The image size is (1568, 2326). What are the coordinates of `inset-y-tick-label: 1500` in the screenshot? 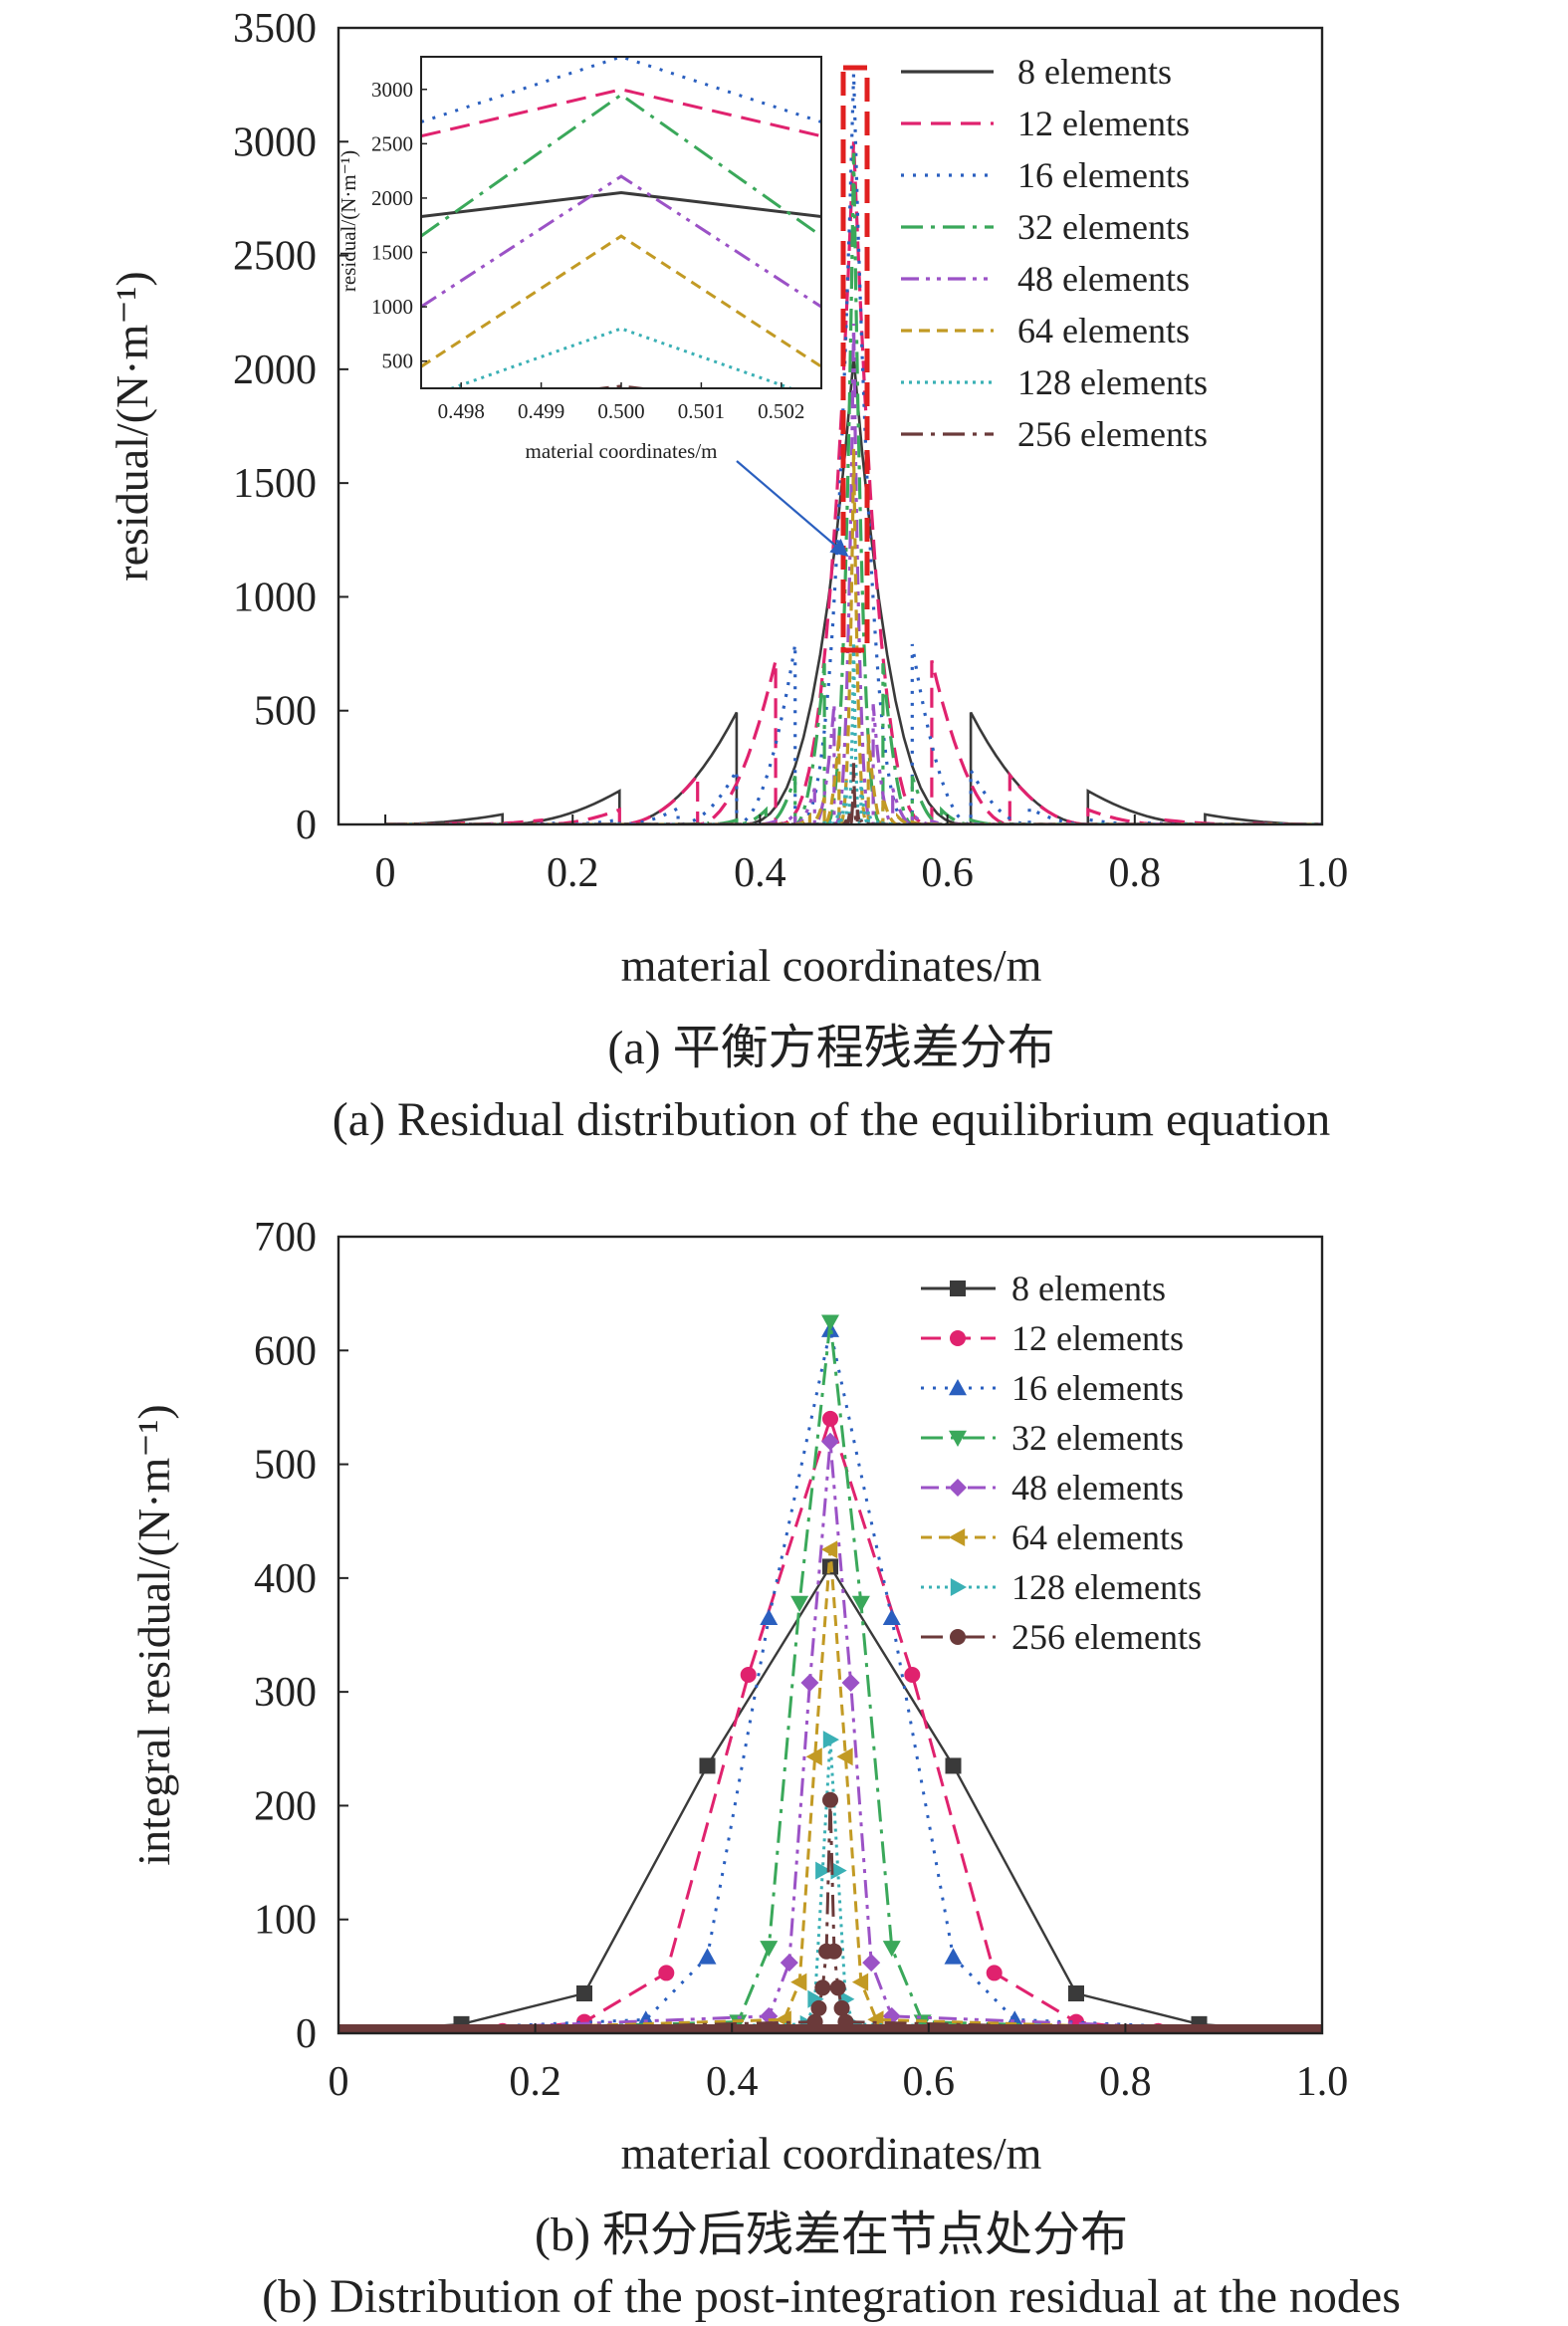 It's located at (392, 253).